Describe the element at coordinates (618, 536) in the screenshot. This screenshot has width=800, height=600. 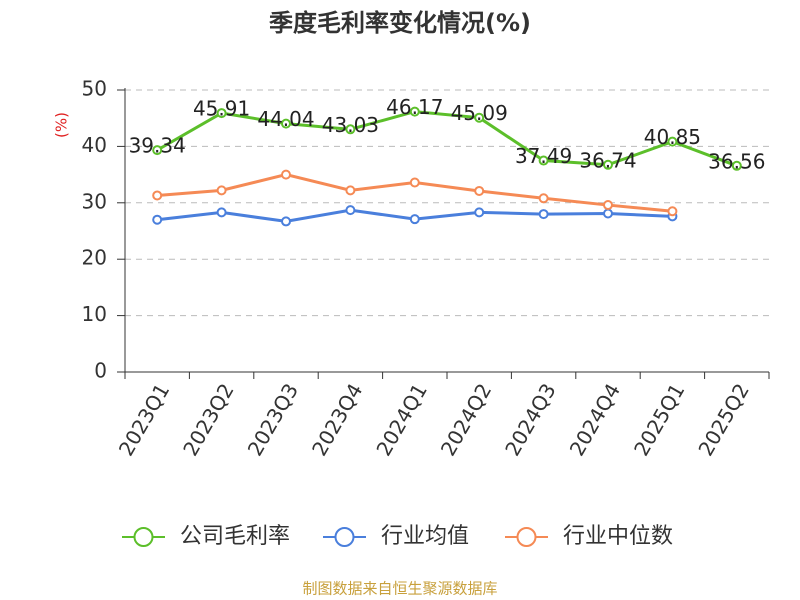
I see `legend-label: 行业中位数` at that location.